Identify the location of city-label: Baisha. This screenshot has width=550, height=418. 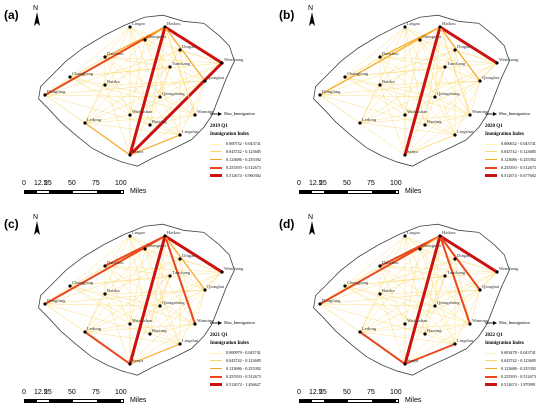
(113, 81).